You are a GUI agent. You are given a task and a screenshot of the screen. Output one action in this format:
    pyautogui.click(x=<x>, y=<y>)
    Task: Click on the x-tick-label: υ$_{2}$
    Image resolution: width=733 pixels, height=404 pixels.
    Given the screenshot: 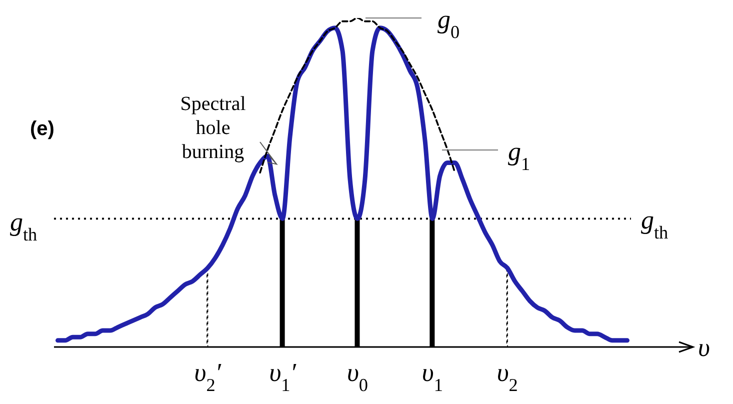 What is the action you would take?
    pyautogui.click(x=507, y=376)
    